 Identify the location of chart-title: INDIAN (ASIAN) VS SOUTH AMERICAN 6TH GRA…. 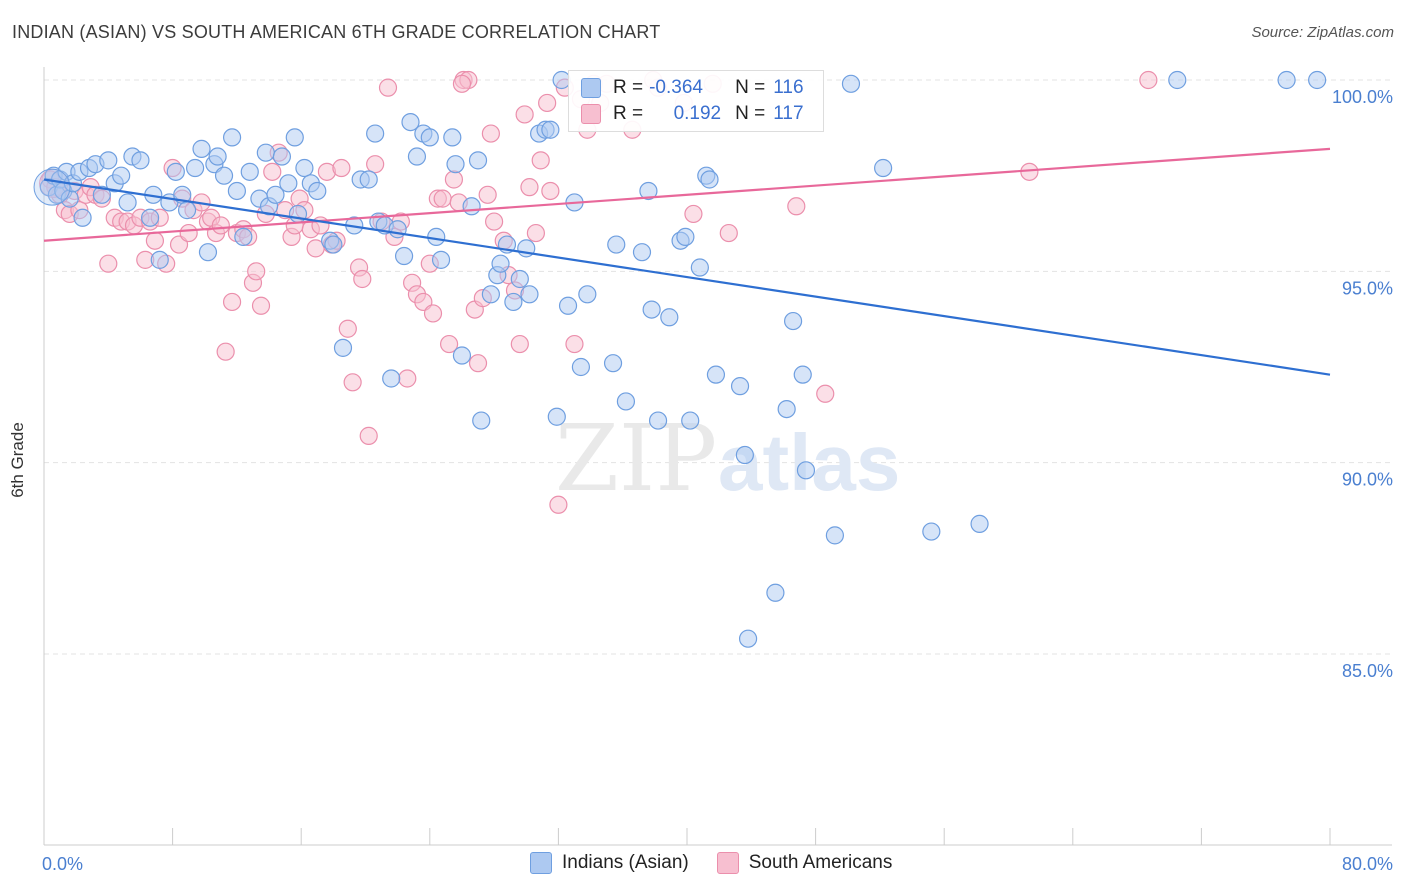
(336, 32).